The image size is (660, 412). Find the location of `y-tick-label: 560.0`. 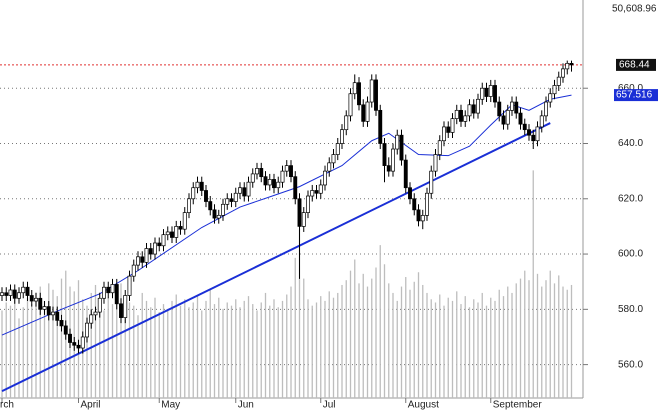

y-tick-label: 560.0 is located at coordinates (630, 364).